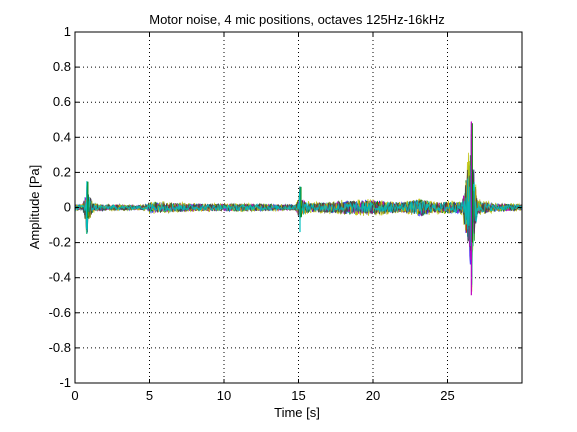  Describe the element at coordinates (60, 347) in the screenshot. I see `y-tick-label: -0.8` at that location.